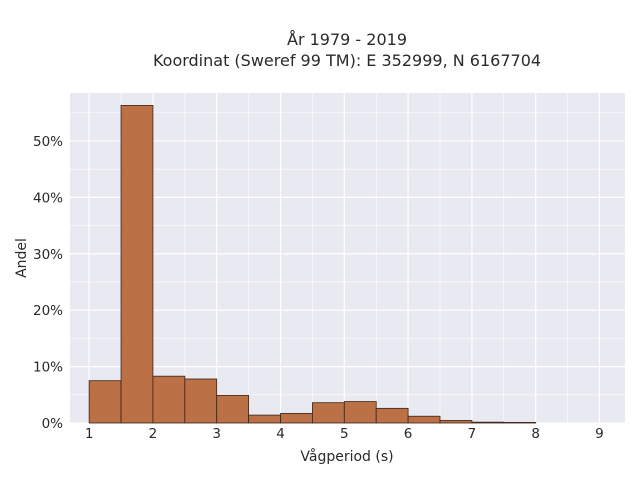 This screenshot has width=640, height=480. I want to click on x-tick-label: 6, so click(408, 434).